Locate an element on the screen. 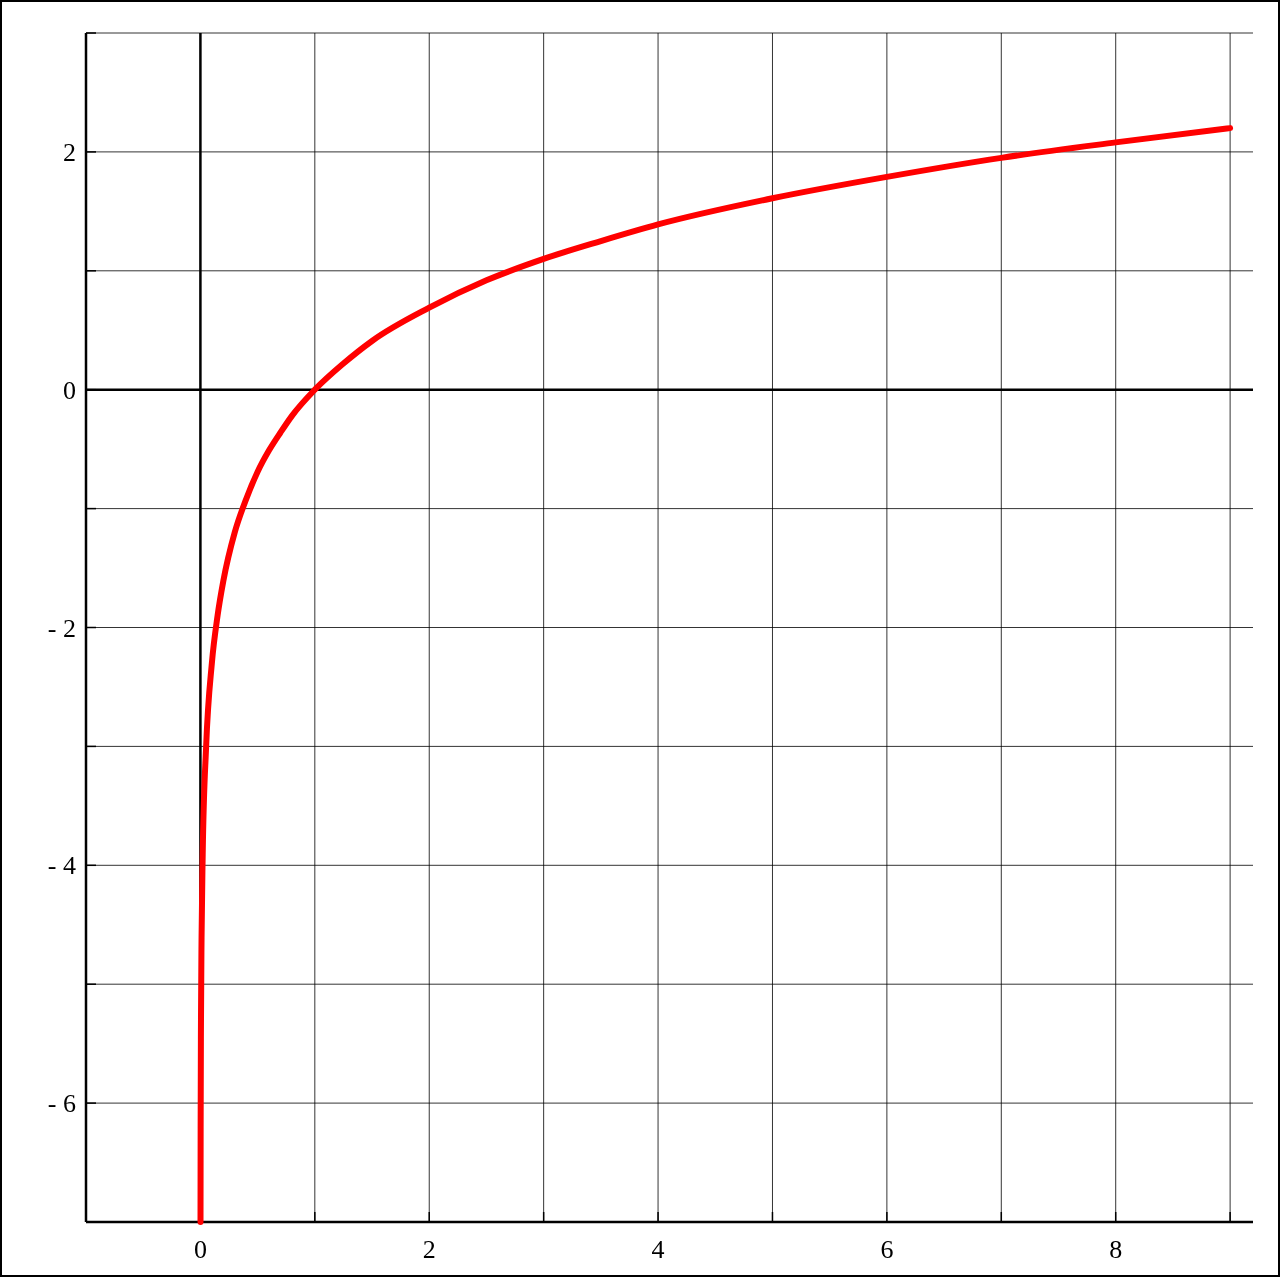 This screenshot has width=1280, height=1277. x-tick-label: 4 is located at coordinates (658, 1249).